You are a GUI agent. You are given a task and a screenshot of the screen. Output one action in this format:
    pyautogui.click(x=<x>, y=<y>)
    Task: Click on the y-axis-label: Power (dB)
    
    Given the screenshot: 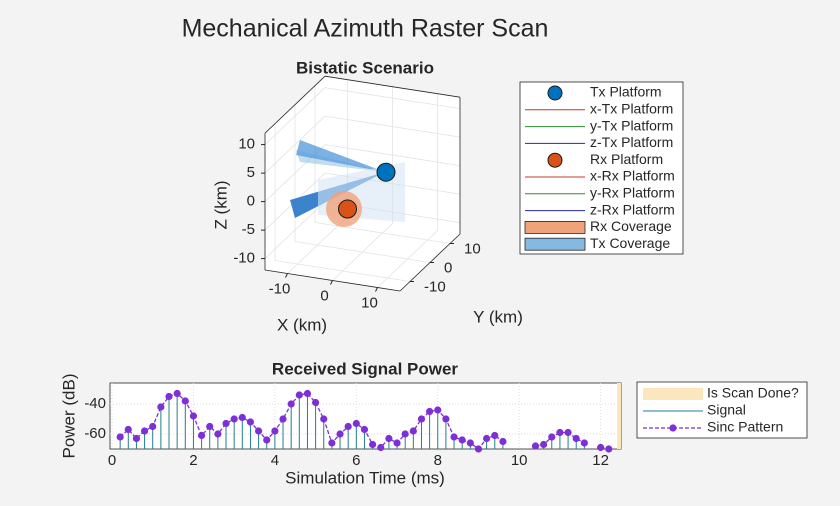 What is the action you would take?
    pyautogui.click(x=68, y=415)
    